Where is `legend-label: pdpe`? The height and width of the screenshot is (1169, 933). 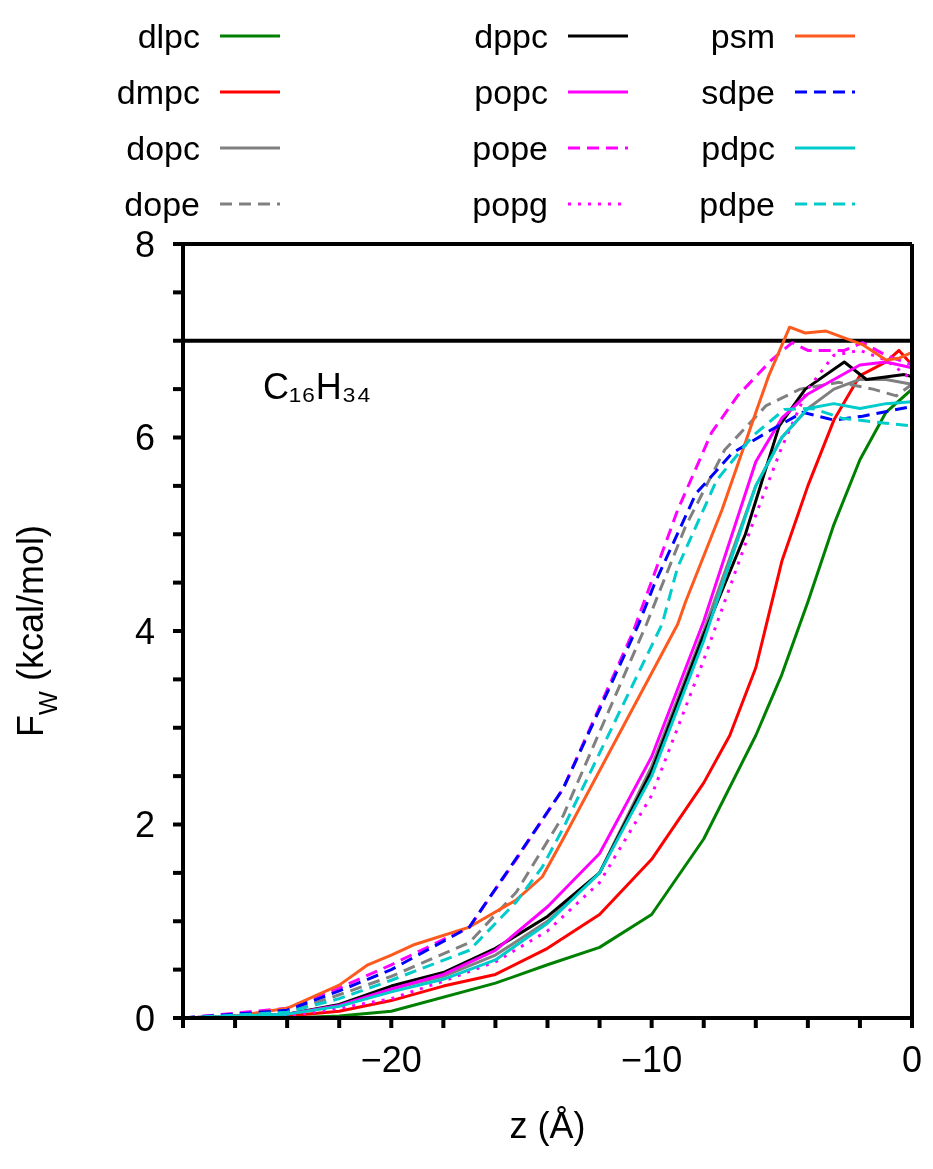
legend-label: pdpe is located at coordinates (736, 204).